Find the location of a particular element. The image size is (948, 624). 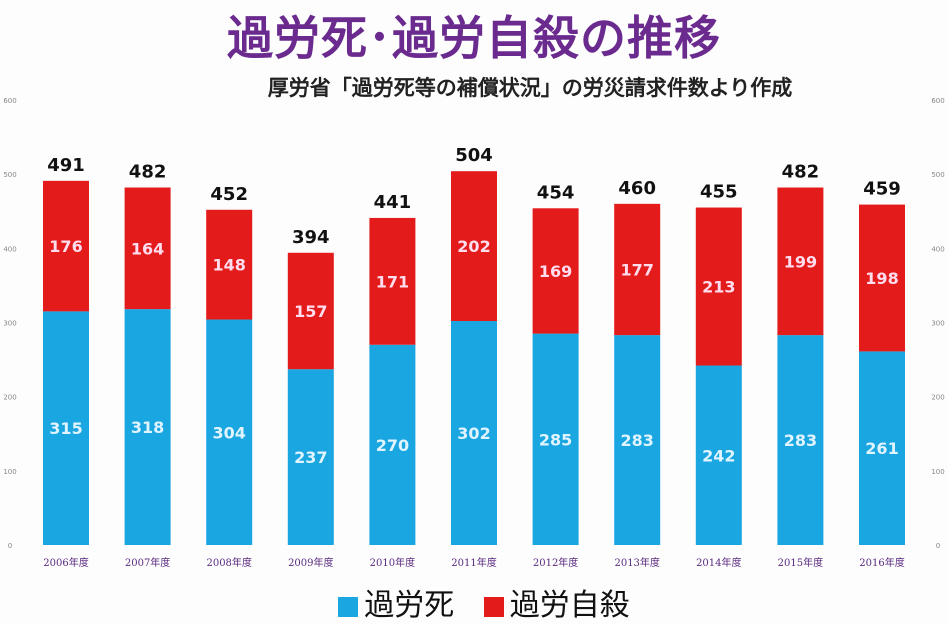

total-label: 504 is located at coordinates (474, 155).